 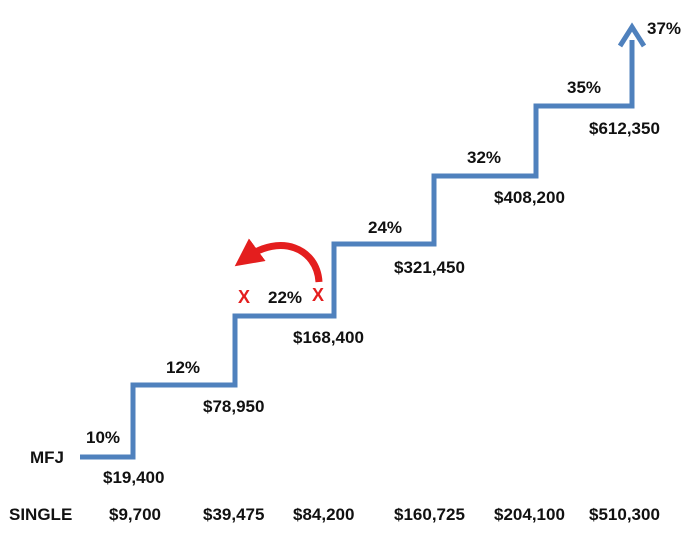 I want to click on mfj-threshold: $321,450, so click(x=429, y=267).